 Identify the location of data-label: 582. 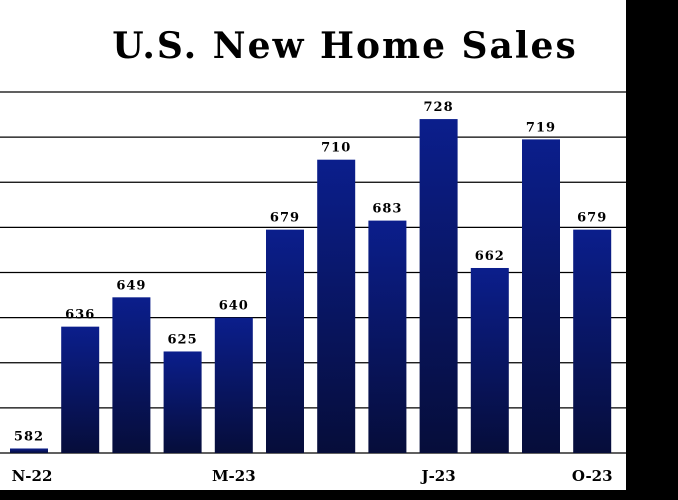
(29, 436).